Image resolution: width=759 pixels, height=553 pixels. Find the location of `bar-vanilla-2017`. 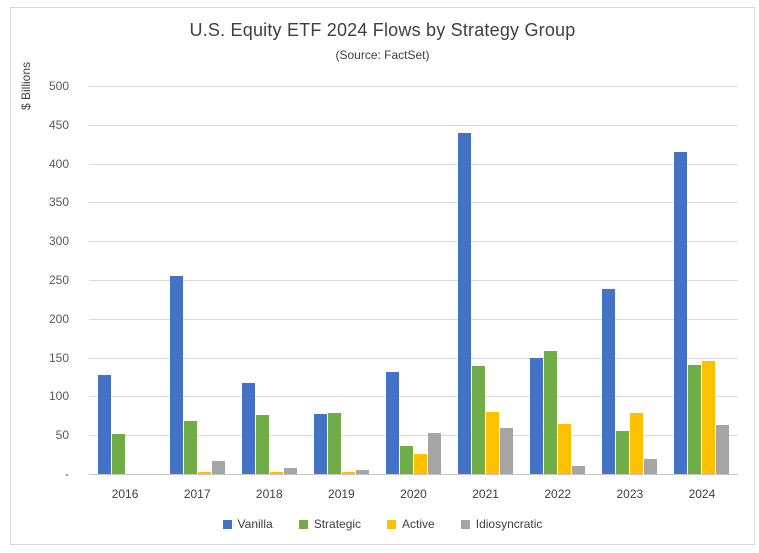

bar-vanilla-2017 is located at coordinates (176, 375).